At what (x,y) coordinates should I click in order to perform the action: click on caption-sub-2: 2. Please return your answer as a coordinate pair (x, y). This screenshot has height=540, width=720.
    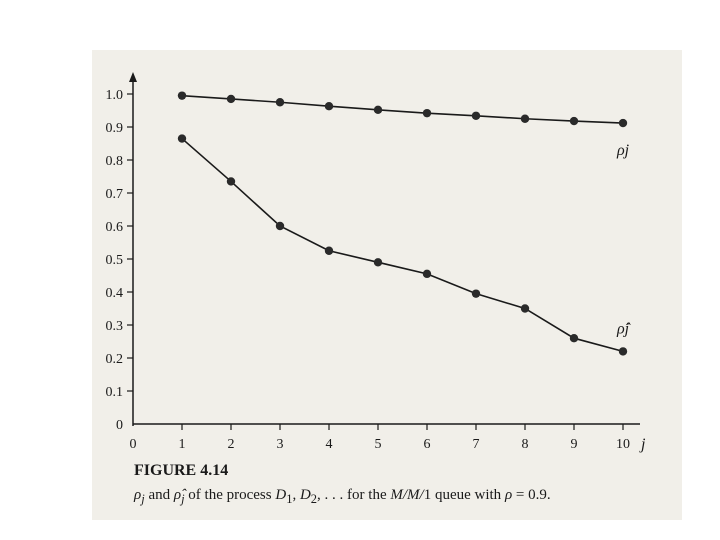
    Looking at the image, I should click on (314, 499).